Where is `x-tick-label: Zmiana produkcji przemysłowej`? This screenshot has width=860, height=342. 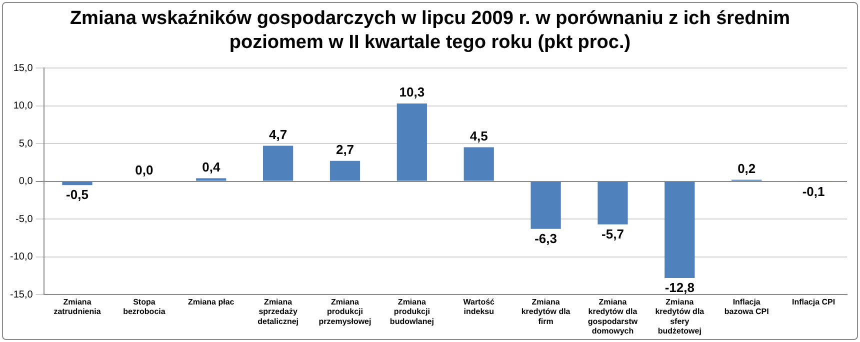
x-tick-label: Zmiana produkcji przemysłowej is located at coordinates (345, 312).